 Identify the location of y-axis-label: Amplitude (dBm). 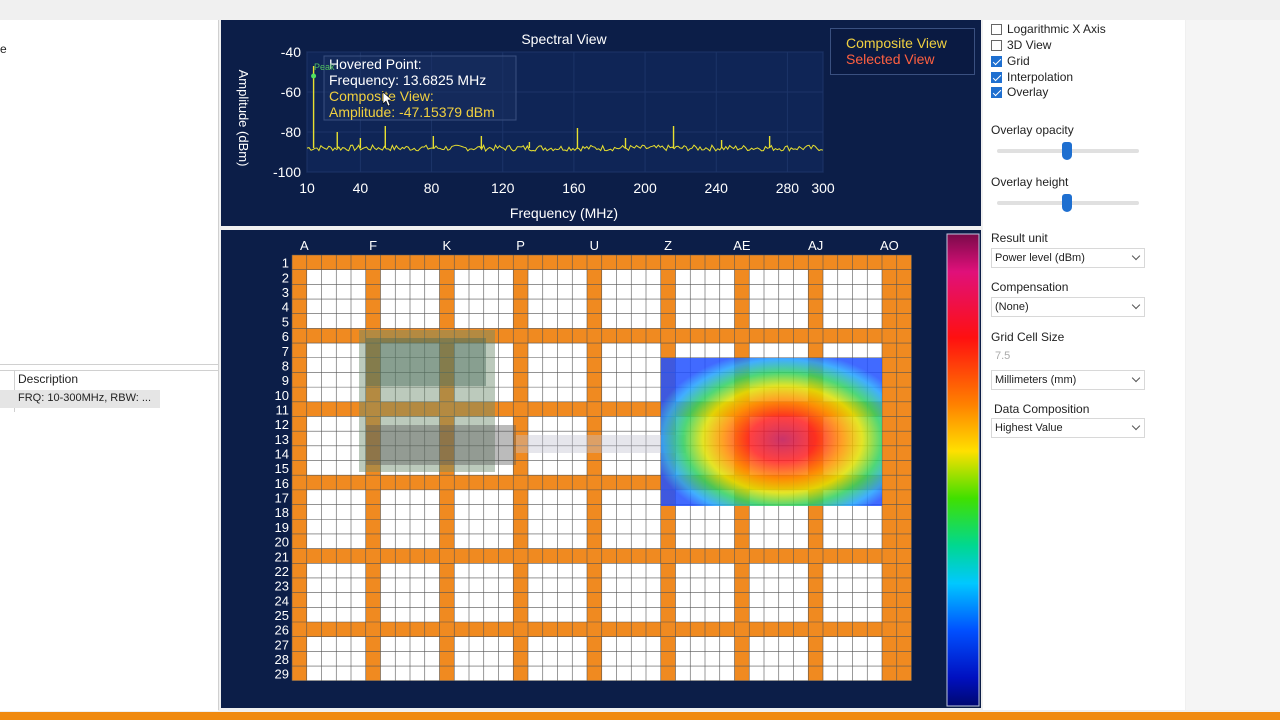
(243, 118).